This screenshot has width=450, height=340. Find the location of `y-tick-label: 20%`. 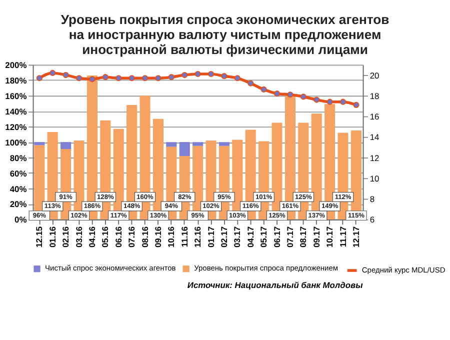

y-tick-label: 20% is located at coordinates (19, 204).